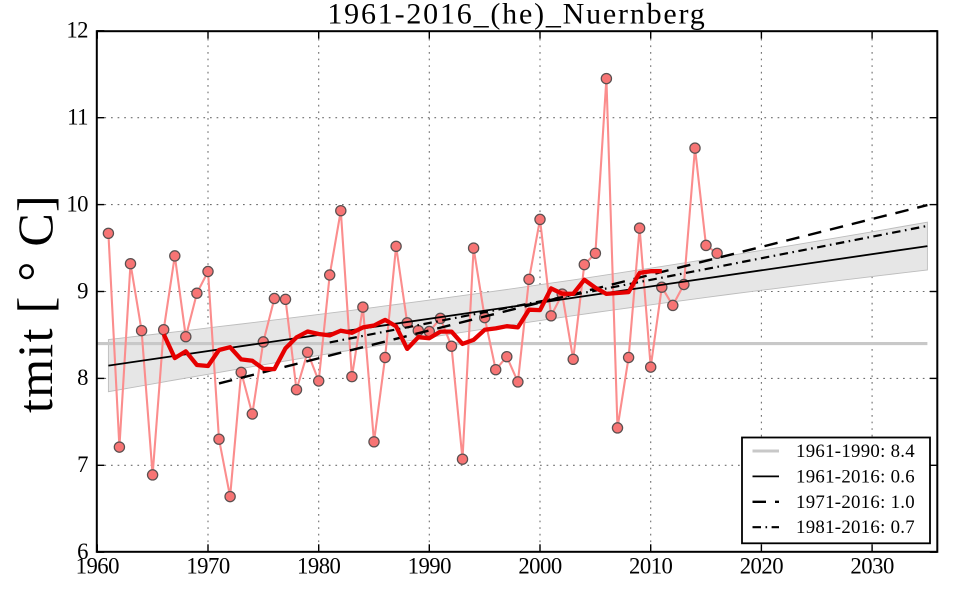 Image resolution: width=960 pixels, height=605 pixels. Describe the element at coordinates (82, 464) in the screenshot. I see `svg-text: 7` at that location.